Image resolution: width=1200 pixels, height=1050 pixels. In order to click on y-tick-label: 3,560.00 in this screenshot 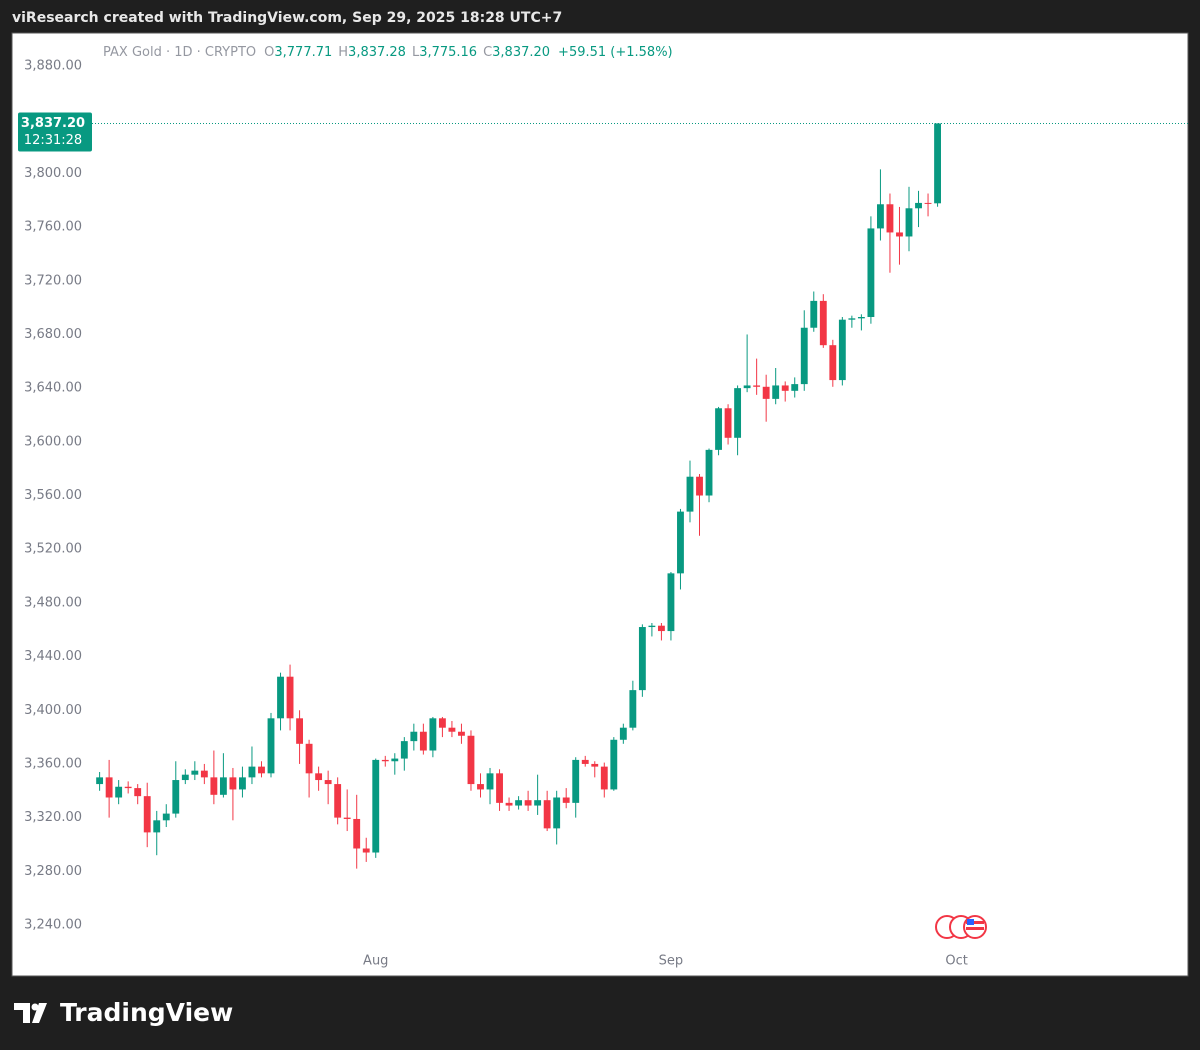, I will do `click(53, 495)`.